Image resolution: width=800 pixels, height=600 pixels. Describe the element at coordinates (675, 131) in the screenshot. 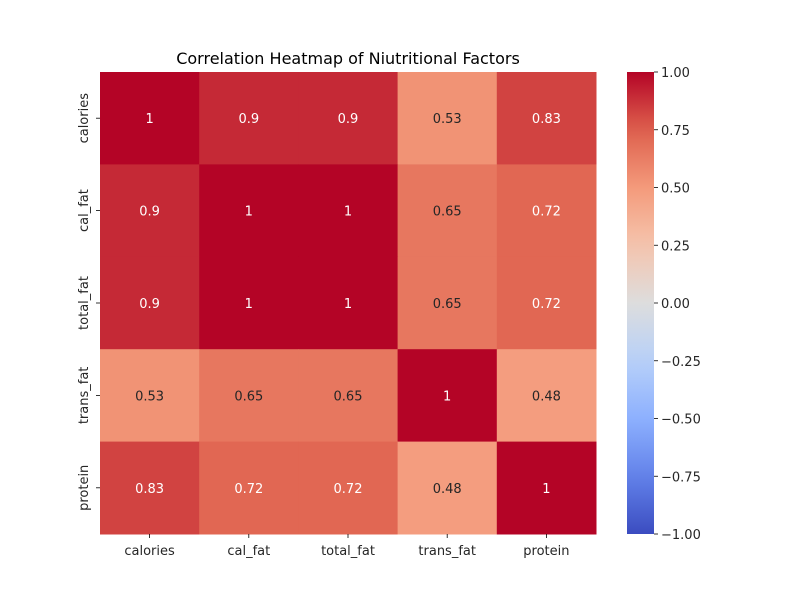

I see `colorbar-tick-label: 0.75` at that location.